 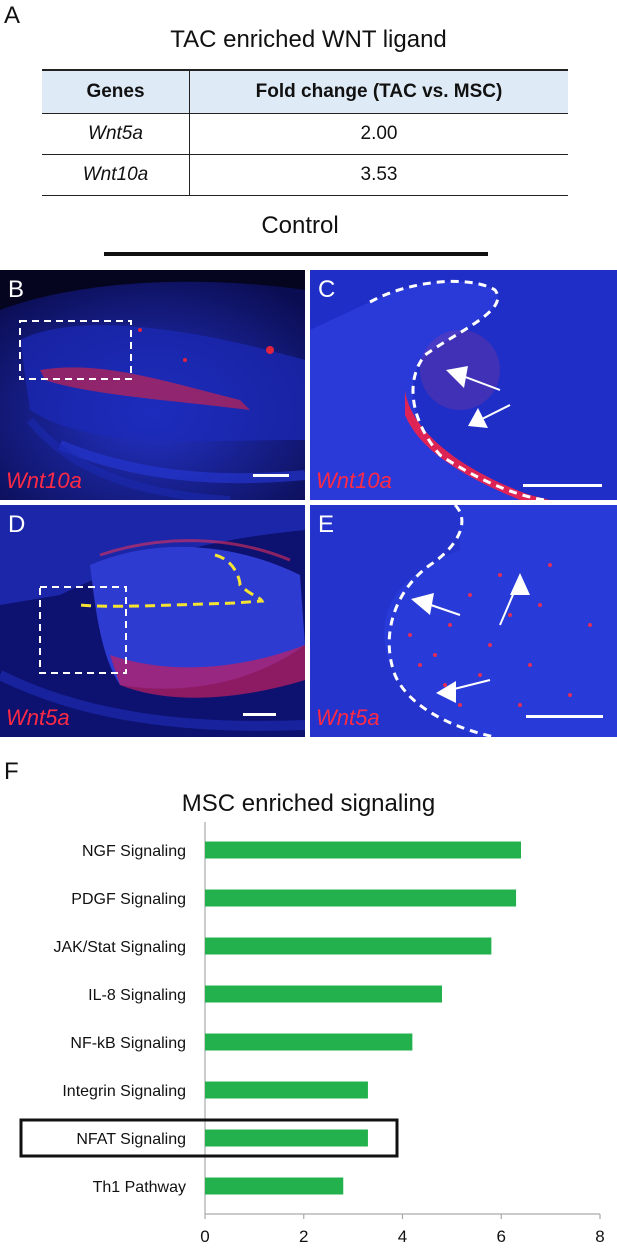 What do you see at coordinates (134, 851) in the screenshot?
I see `category-label: NGF Signaling` at bounding box center [134, 851].